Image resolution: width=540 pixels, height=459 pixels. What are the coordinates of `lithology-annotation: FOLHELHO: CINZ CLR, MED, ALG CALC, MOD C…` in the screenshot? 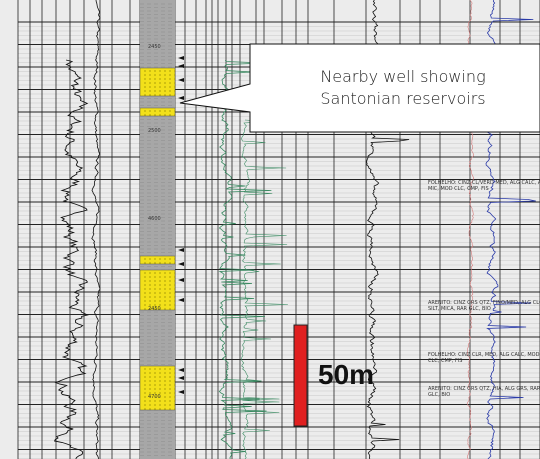 It's located at (484, 358).